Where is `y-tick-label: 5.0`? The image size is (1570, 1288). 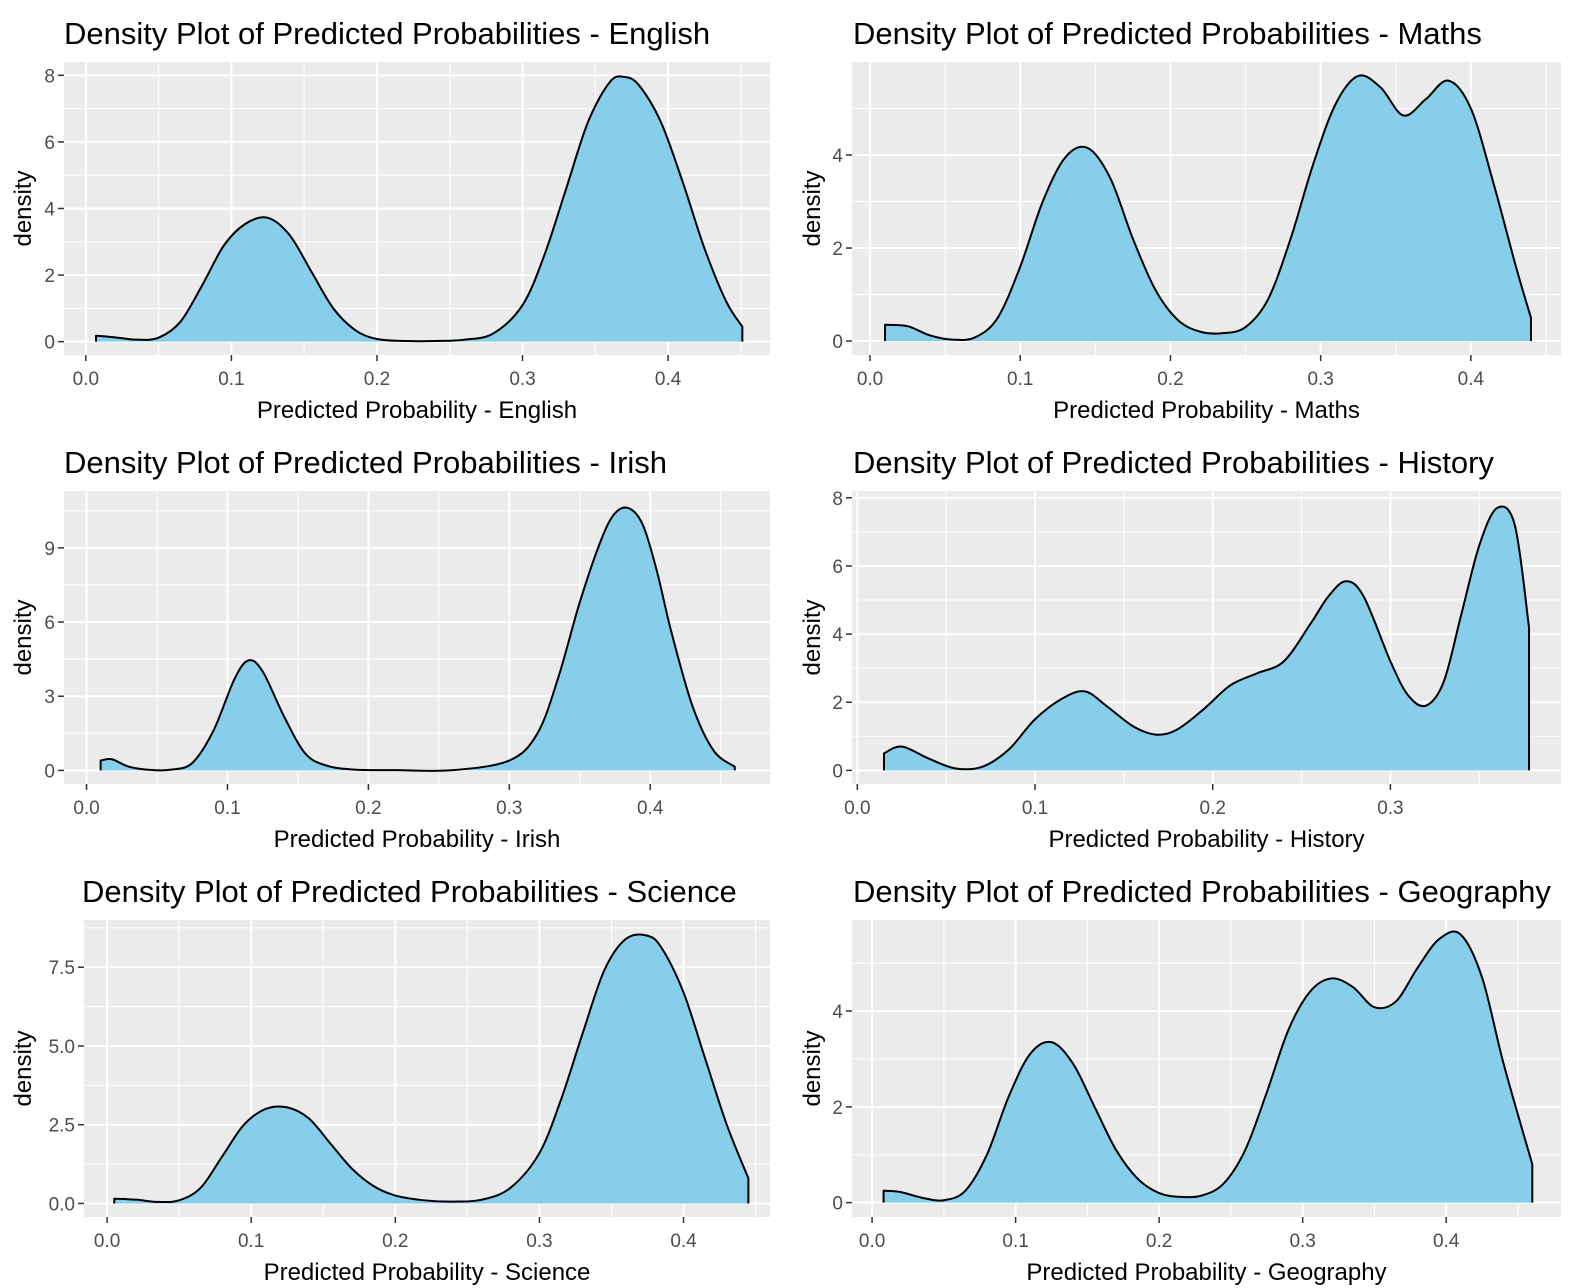
y-tick-label: 5.0 is located at coordinates (62, 1047).